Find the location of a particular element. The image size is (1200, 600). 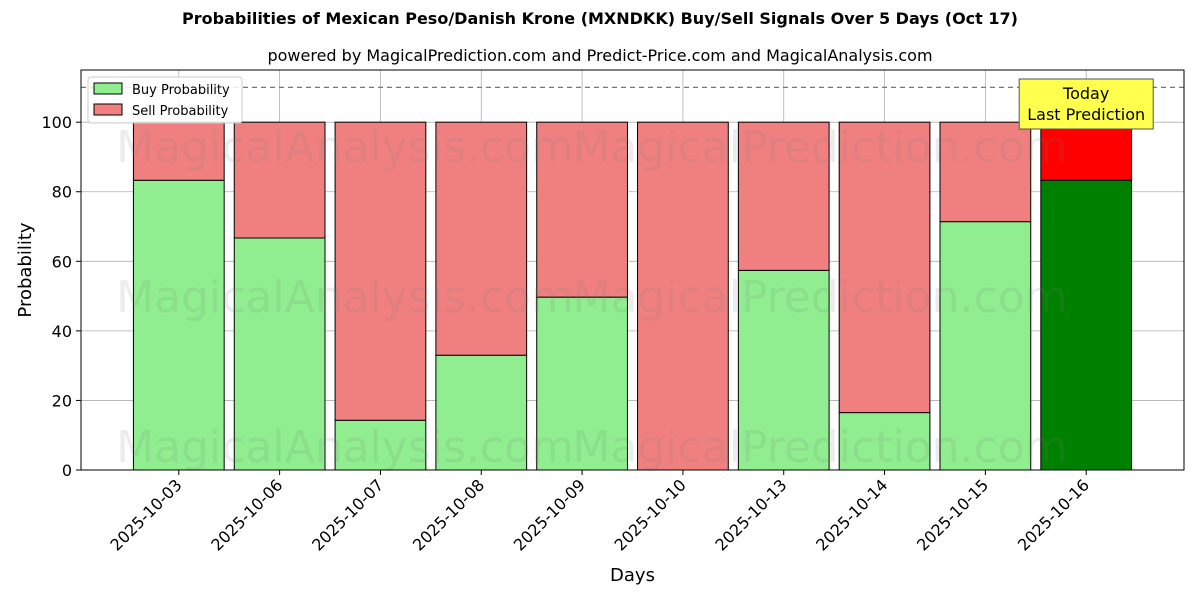

y-tick-label: 80 is located at coordinates (62, 192).